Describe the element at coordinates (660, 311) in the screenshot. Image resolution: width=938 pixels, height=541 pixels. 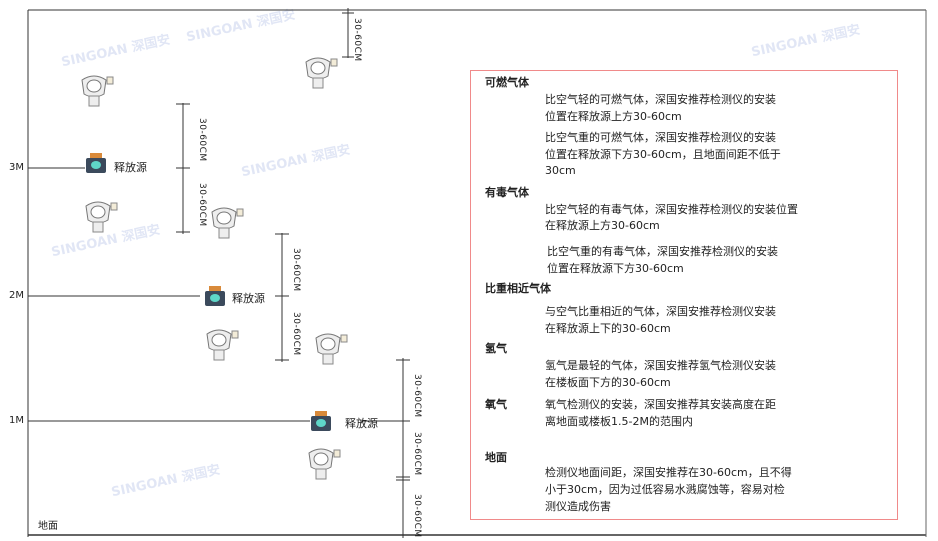
I see `note-line: 与空气比重相近的气体，深国安推荐检测仪安装` at that location.